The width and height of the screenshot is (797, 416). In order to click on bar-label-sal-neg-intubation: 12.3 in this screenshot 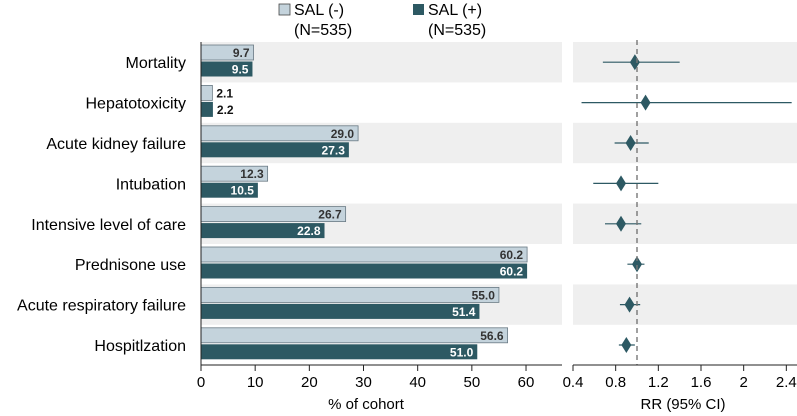, I will do `click(252, 174)`.